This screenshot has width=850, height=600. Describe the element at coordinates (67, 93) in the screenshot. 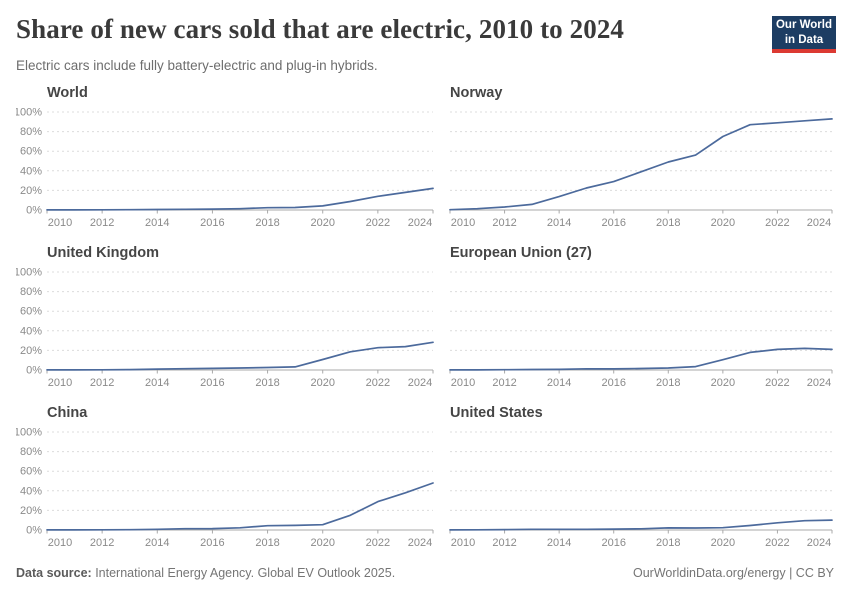

I see `panel-title-world: World` at that location.